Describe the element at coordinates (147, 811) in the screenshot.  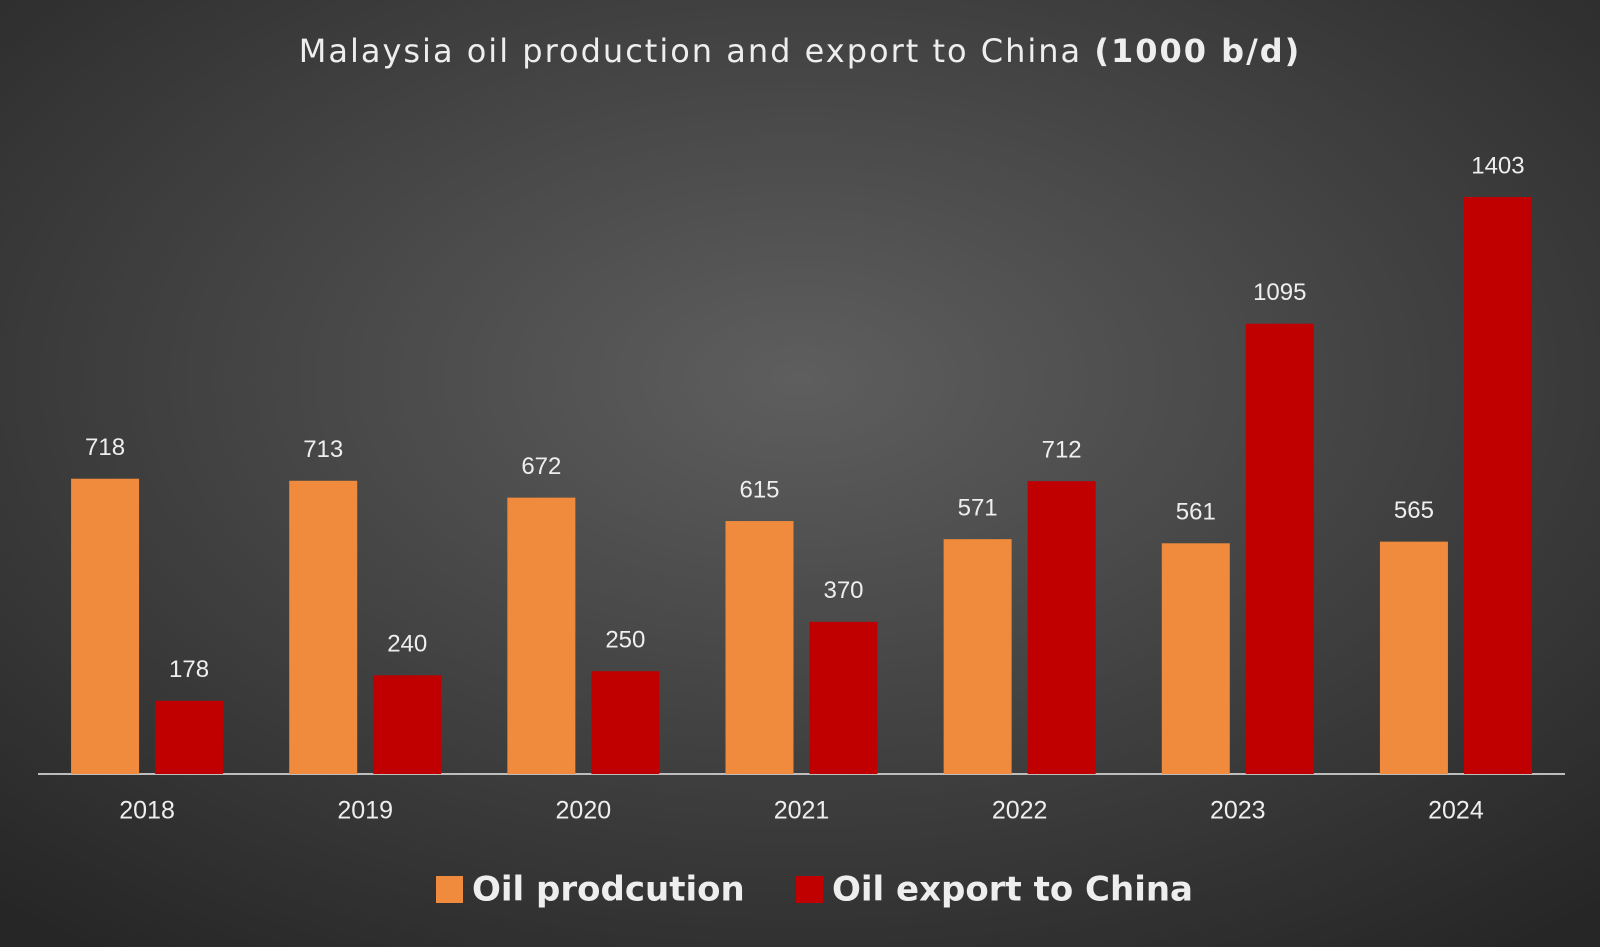
I see `x-tick-label: 2018` at that location.